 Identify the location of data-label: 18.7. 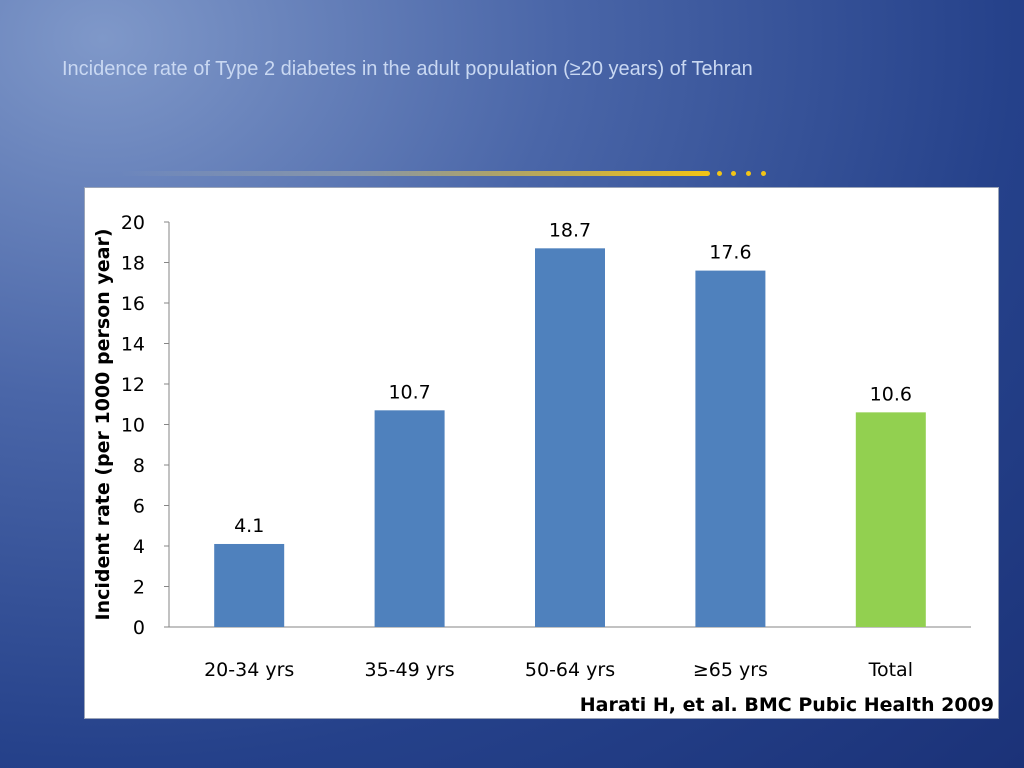
(570, 230).